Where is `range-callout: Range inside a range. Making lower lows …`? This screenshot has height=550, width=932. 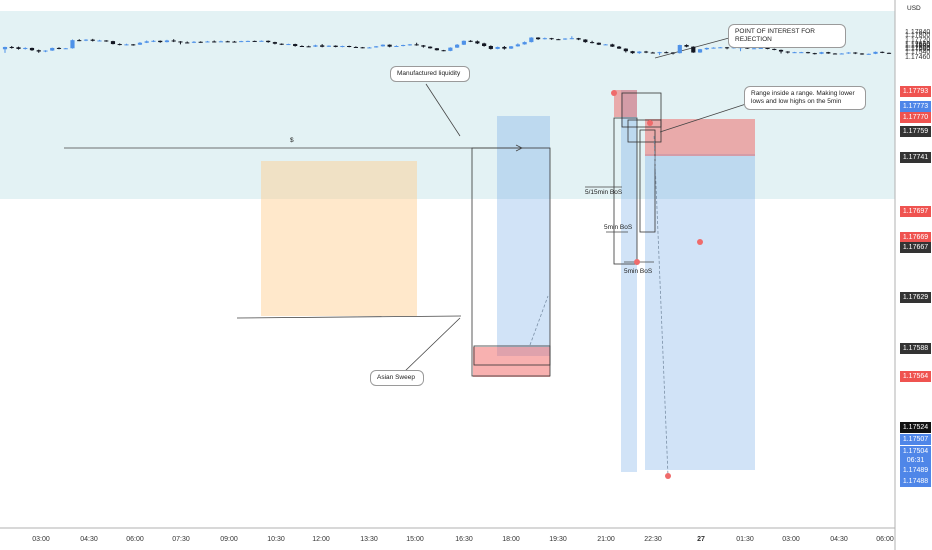 range-callout: Range inside a range. Making lower lows … is located at coordinates (805, 98).